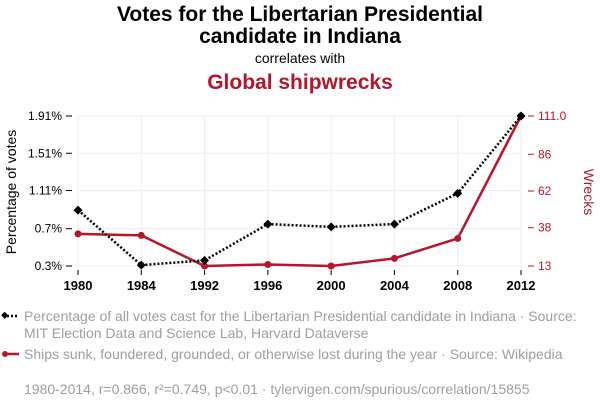 Image resolution: width=600 pixels, height=414 pixels. I want to click on right-tick-label: 111.0, so click(552, 116).